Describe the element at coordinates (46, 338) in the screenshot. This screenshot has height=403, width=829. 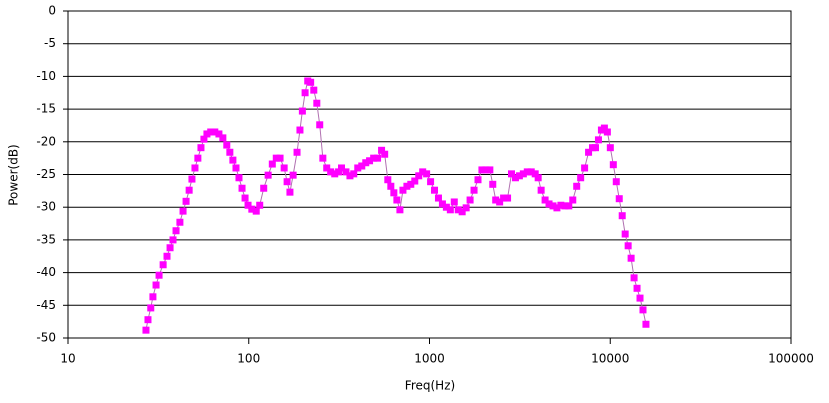
I see `y-tick-label: -50` at that location.